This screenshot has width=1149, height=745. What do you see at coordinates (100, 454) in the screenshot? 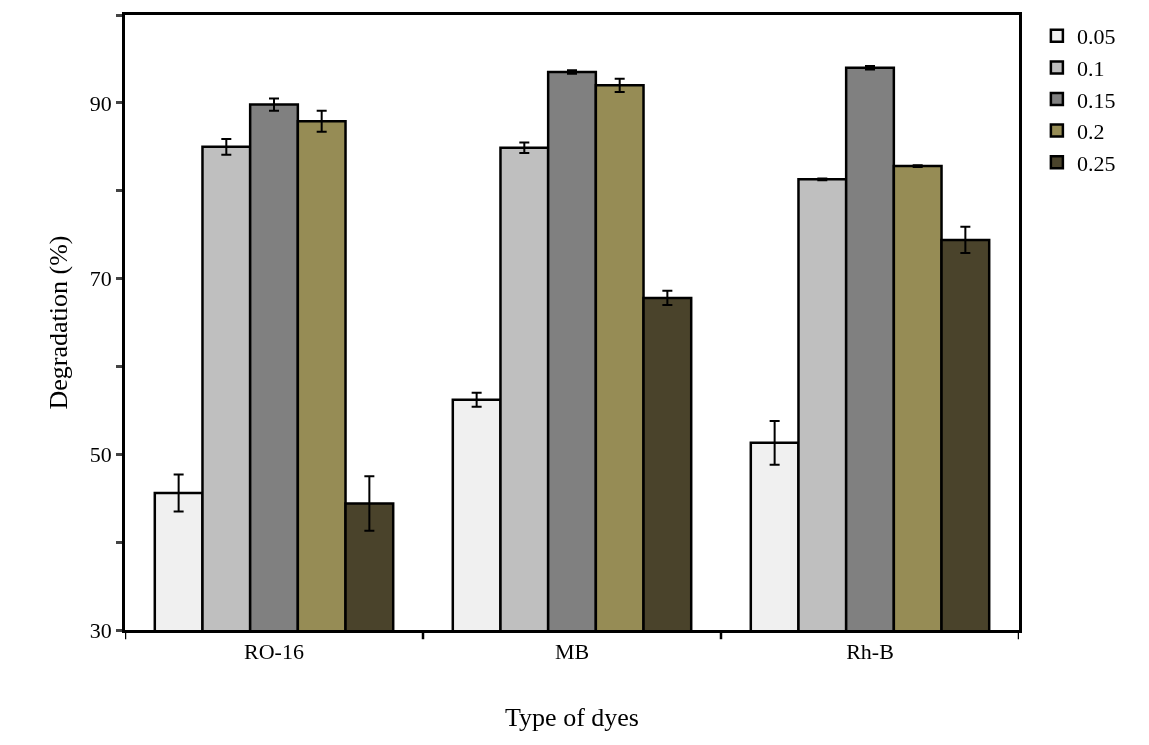
I see `y-tick-label: 50` at bounding box center [100, 454].